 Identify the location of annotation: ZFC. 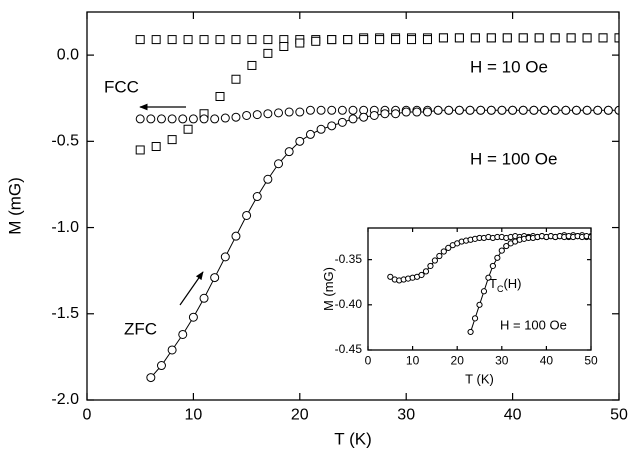
(140, 328).